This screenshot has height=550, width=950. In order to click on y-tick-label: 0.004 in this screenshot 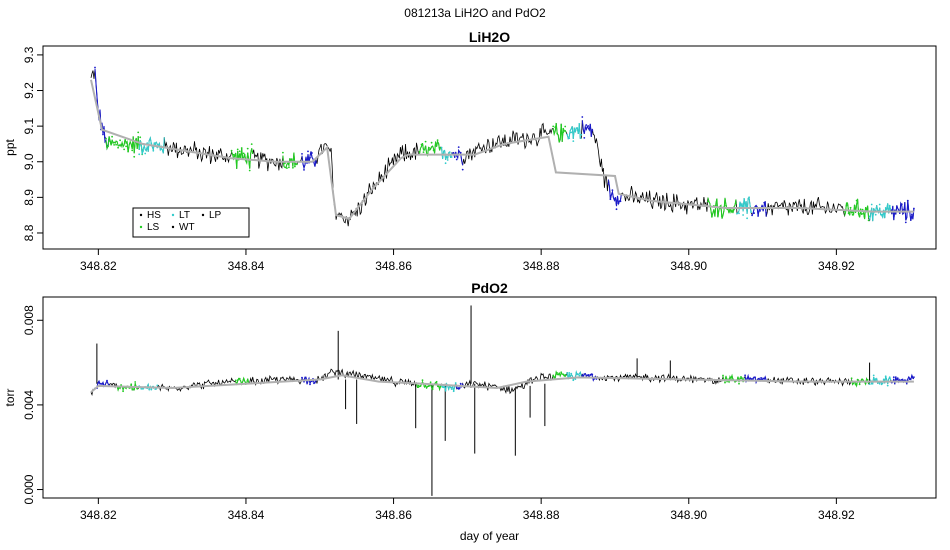, I will do `click(29, 405)`.